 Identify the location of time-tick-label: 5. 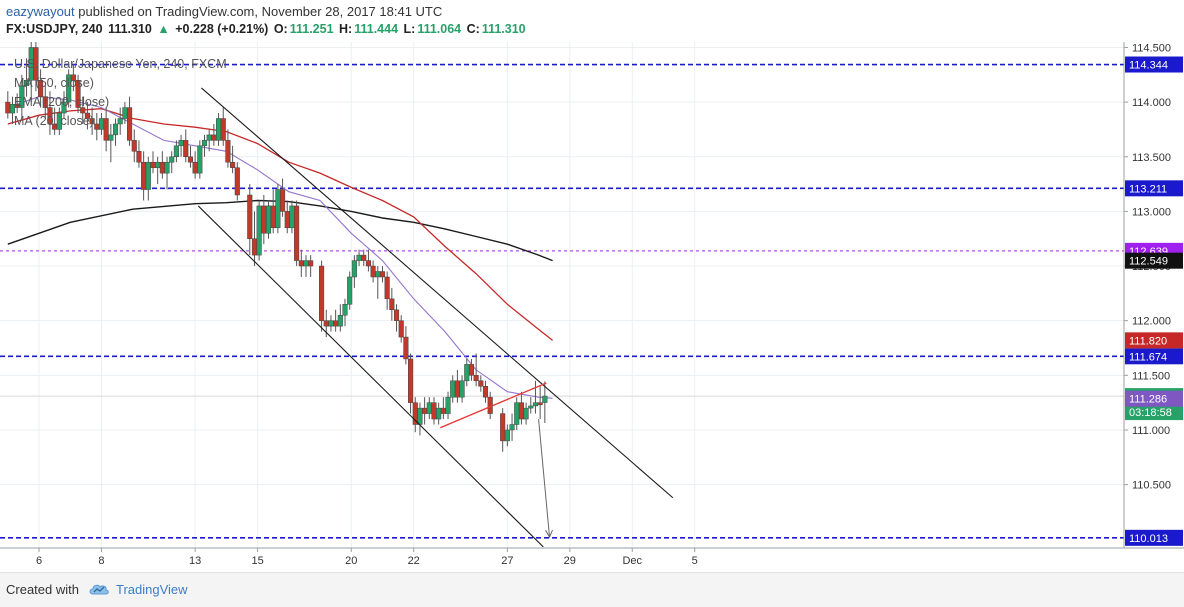
(695, 561).